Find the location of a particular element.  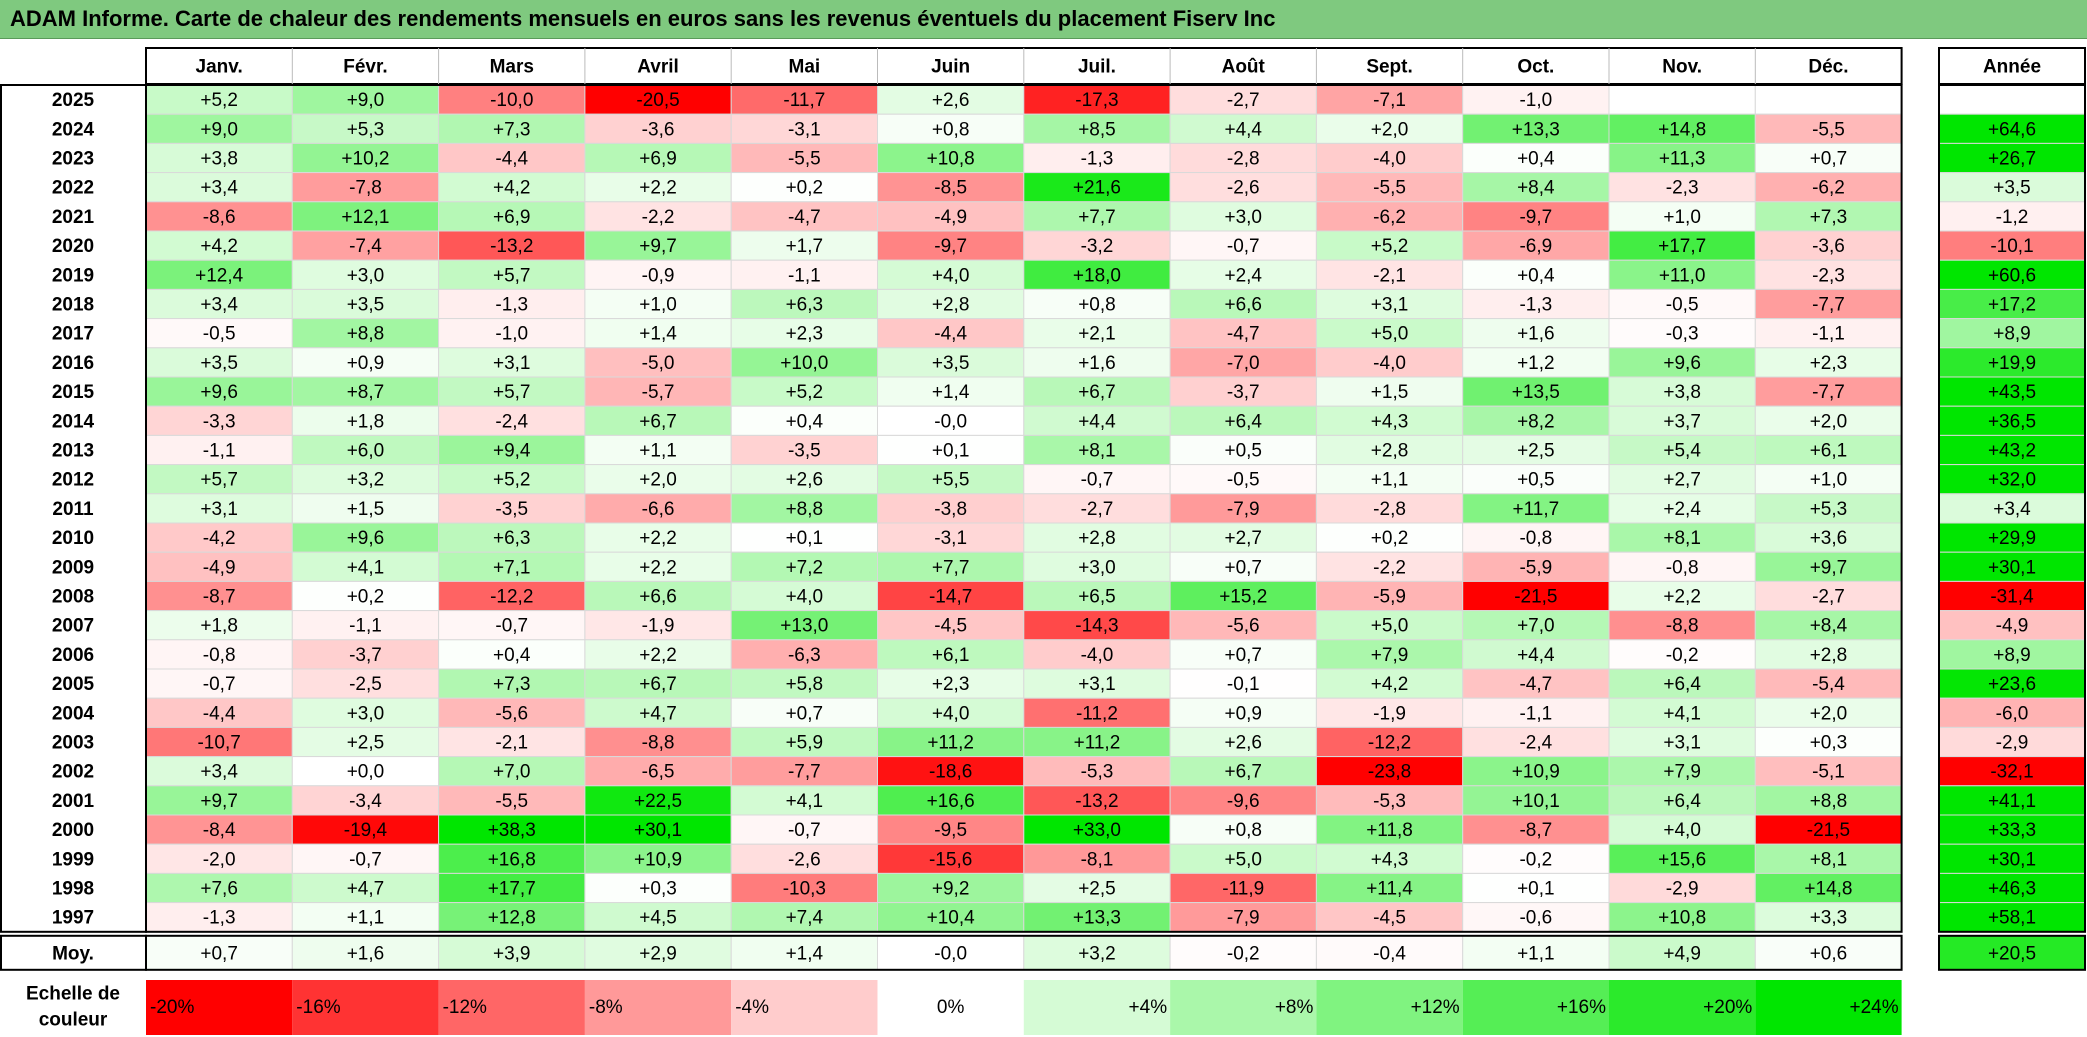

scale-tick-label: -8% is located at coordinates (606, 1007).